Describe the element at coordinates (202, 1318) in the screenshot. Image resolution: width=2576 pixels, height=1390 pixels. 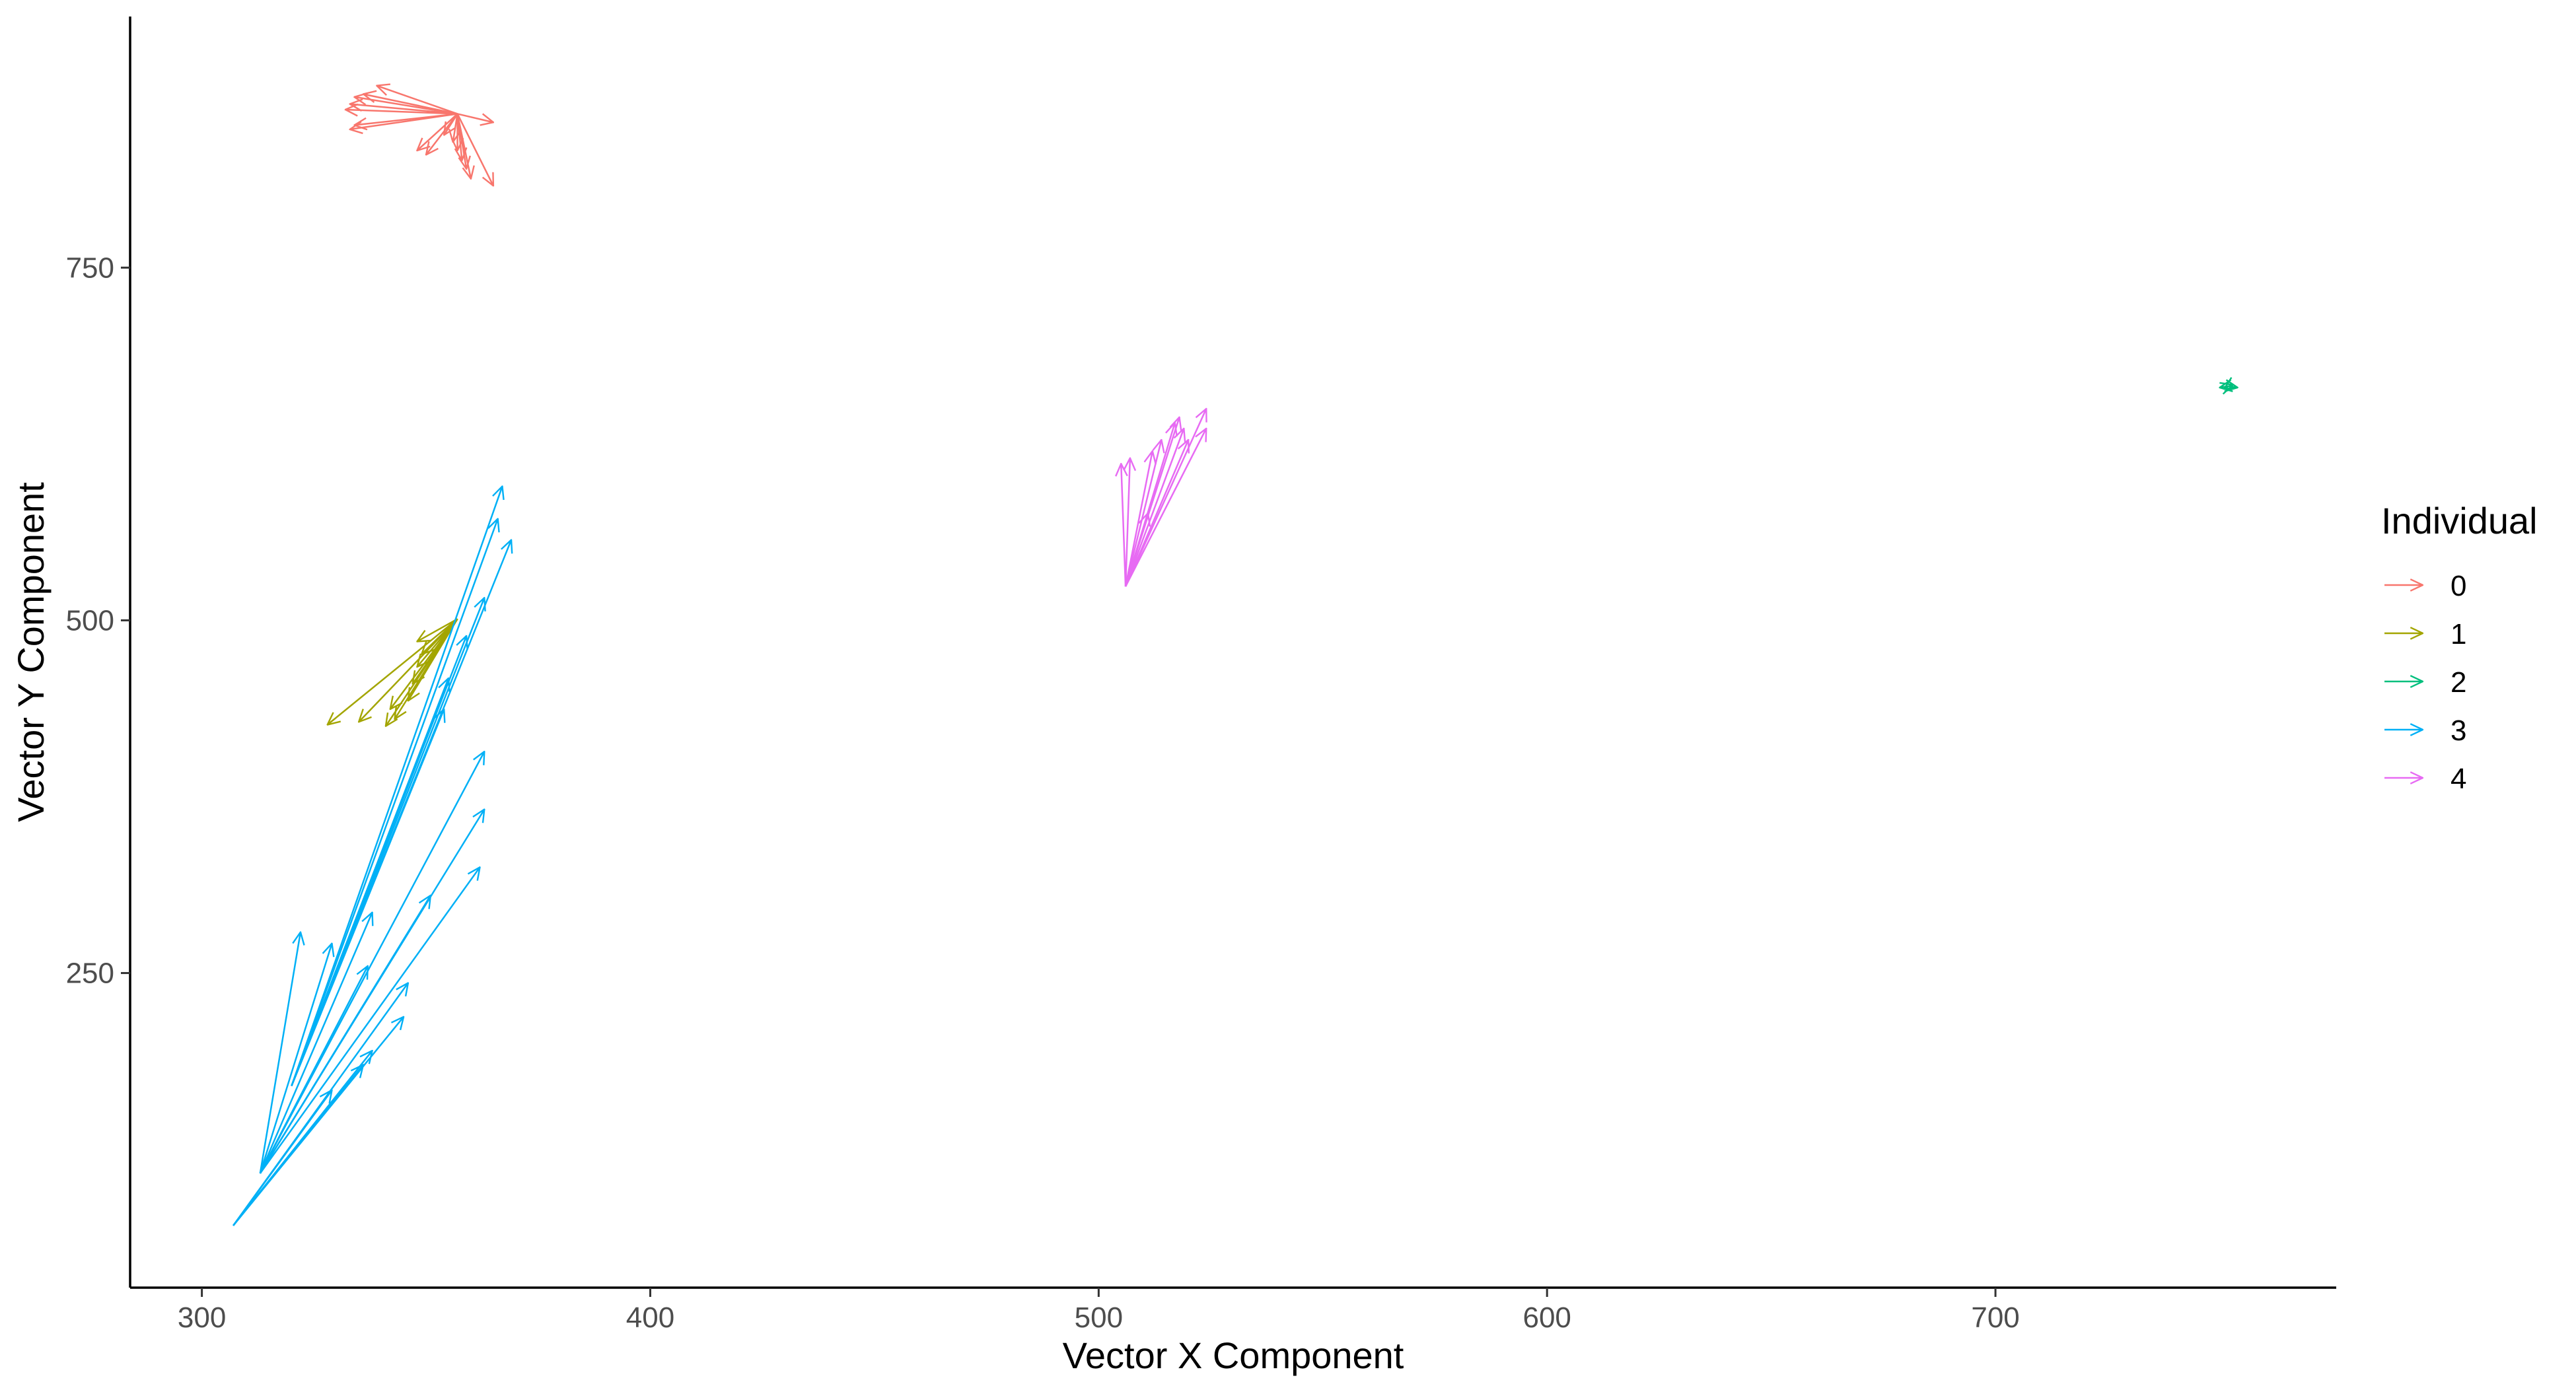
I see `x-tick-label: 300` at that location.